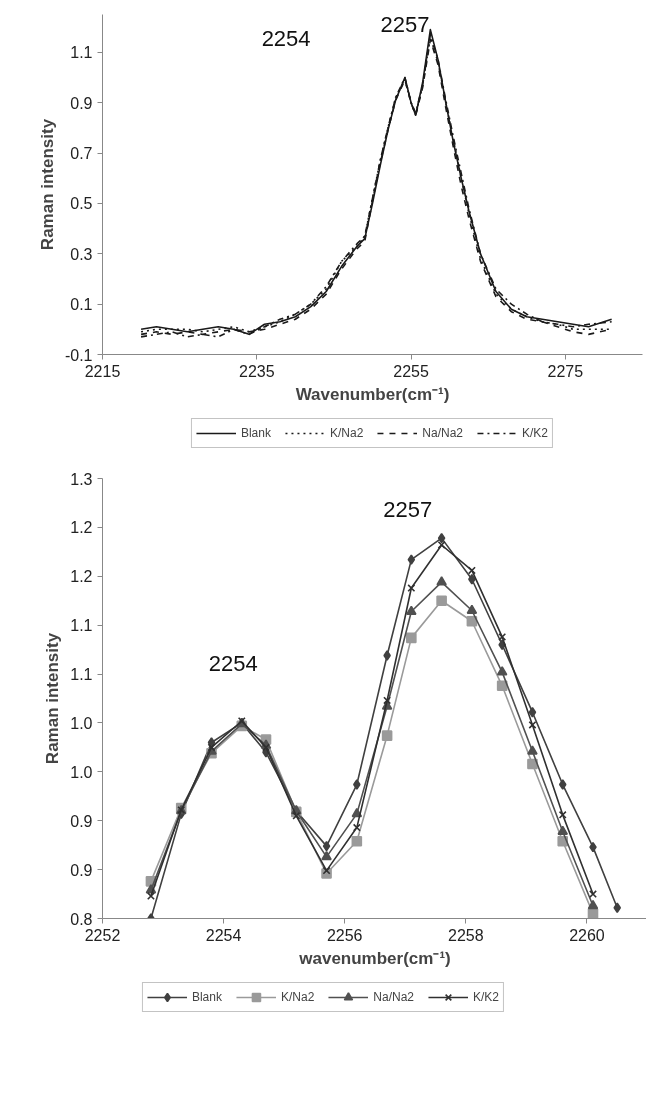  What do you see at coordinates (374, 958) in the screenshot?
I see `x-axis-title: wavenumber(cm⁻¹)` at bounding box center [374, 958].